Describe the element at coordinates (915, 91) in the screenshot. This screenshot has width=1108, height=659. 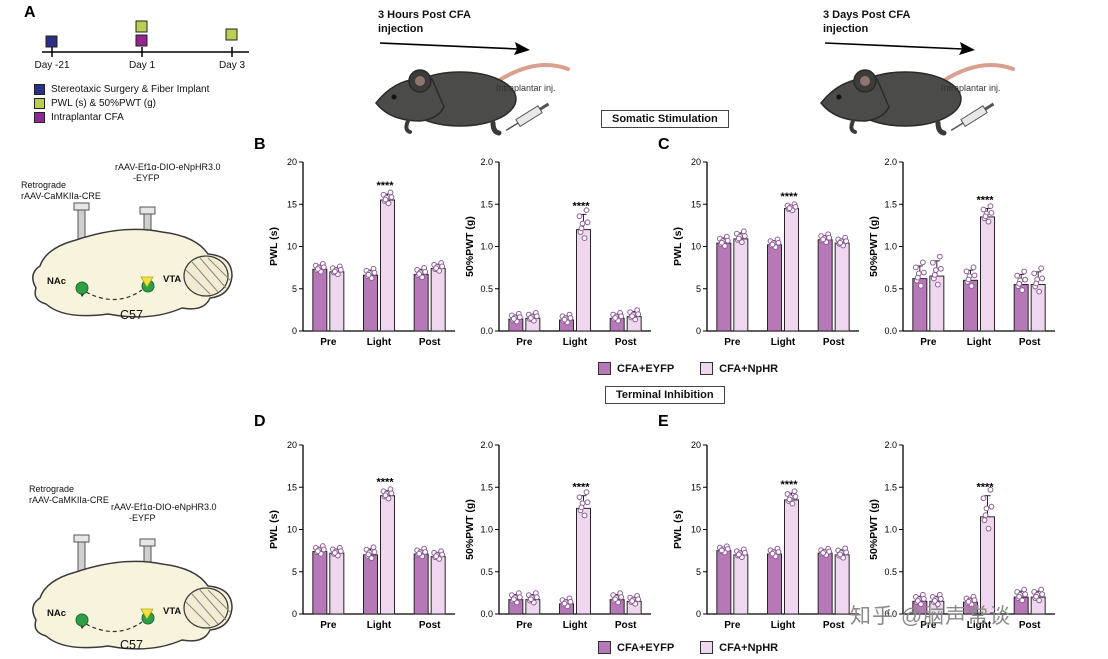
I see `mouse2-illustration` at that location.